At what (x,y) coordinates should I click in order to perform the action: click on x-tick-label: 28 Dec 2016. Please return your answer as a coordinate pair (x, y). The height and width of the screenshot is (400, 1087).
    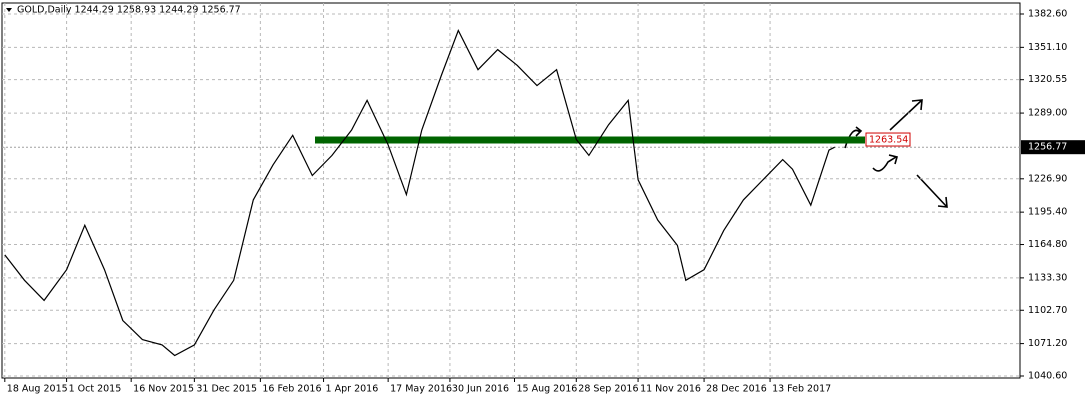
    Looking at the image, I should click on (736, 389).